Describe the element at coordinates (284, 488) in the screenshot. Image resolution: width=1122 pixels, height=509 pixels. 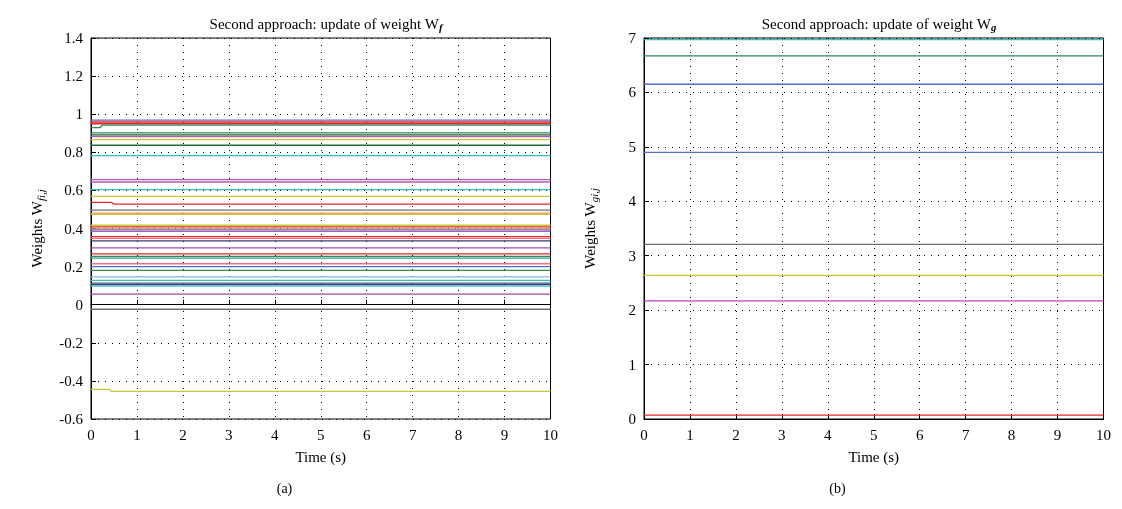
I see `text: (a)` at that location.